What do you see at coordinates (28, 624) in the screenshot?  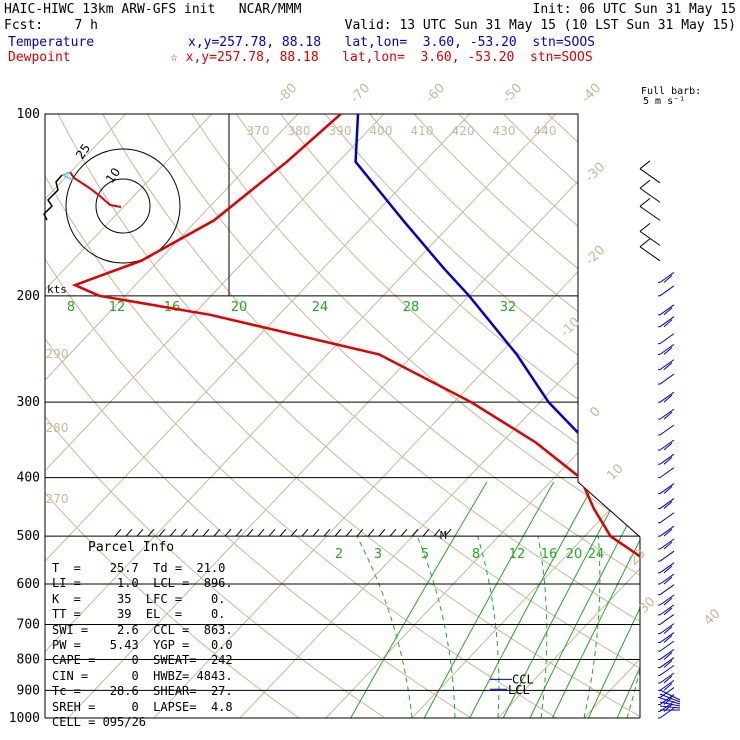 I see `pressure-tick-label: 700` at bounding box center [28, 624].